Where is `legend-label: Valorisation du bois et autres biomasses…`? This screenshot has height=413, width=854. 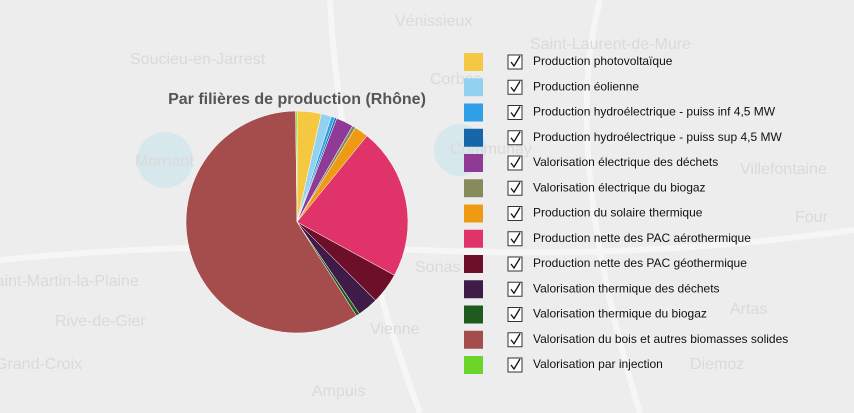
legend-label: Valorisation du bois et autres biomasses… is located at coordinates (660, 339).